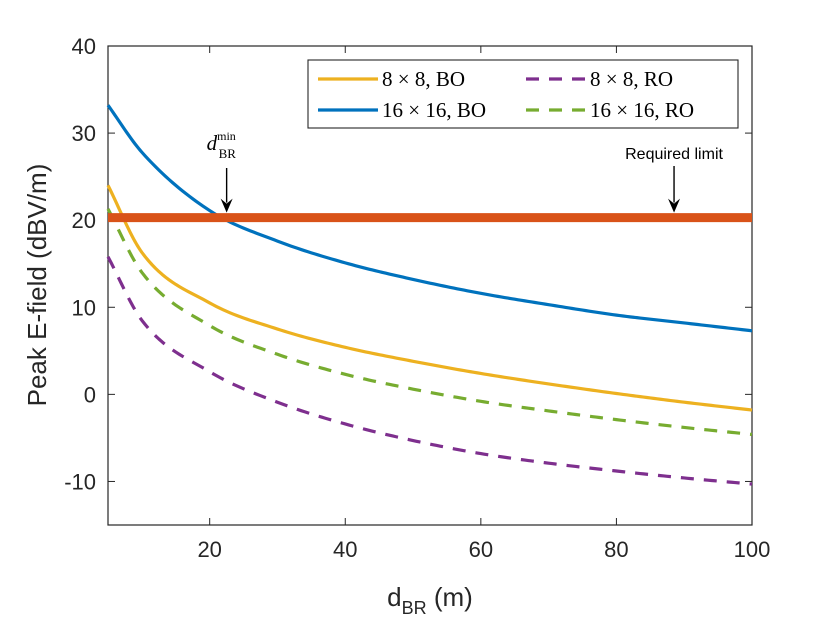 Image resolution: width=830 pixels, height=623 pixels. Describe the element at coordinates (674, 154) in the screenshot. I see `required-limit-label: Required limit` at that location.